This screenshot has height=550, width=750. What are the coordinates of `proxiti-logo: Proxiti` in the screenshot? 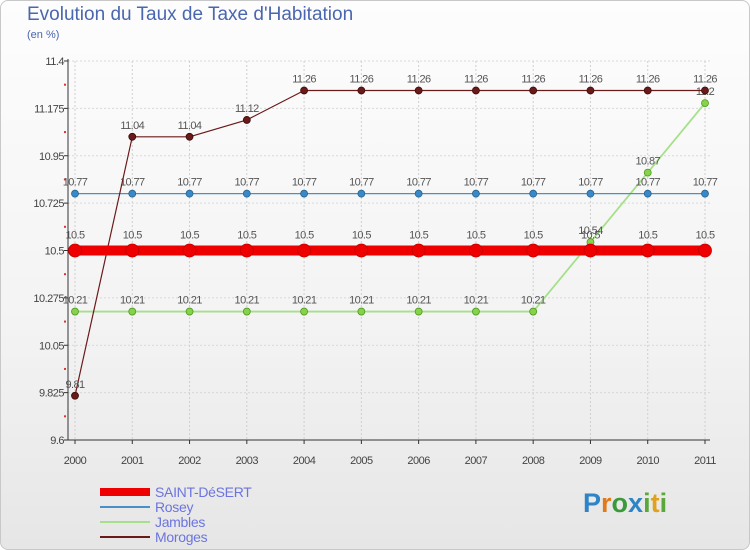 It's located at (625, 503).